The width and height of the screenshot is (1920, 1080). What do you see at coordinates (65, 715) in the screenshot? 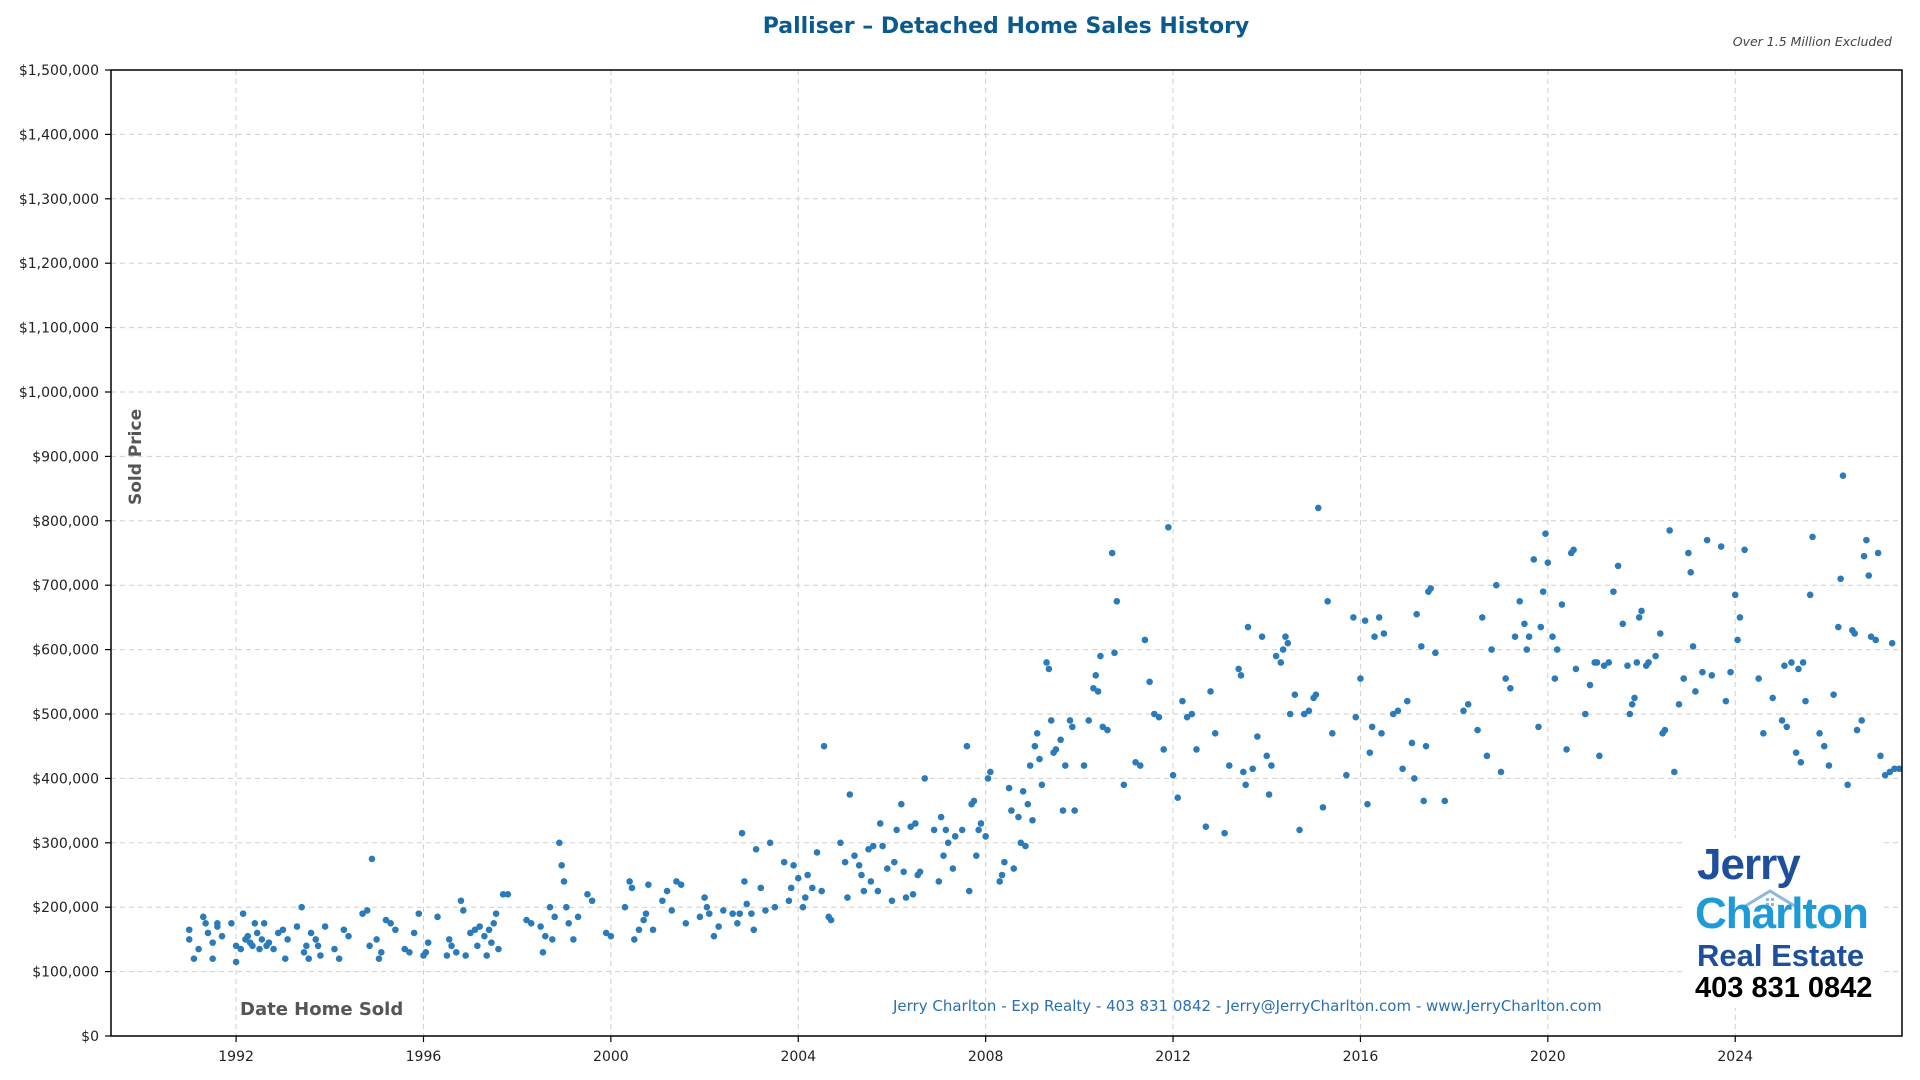
I see `y-tick-label: $500,000` at bounding box center [65, 715].